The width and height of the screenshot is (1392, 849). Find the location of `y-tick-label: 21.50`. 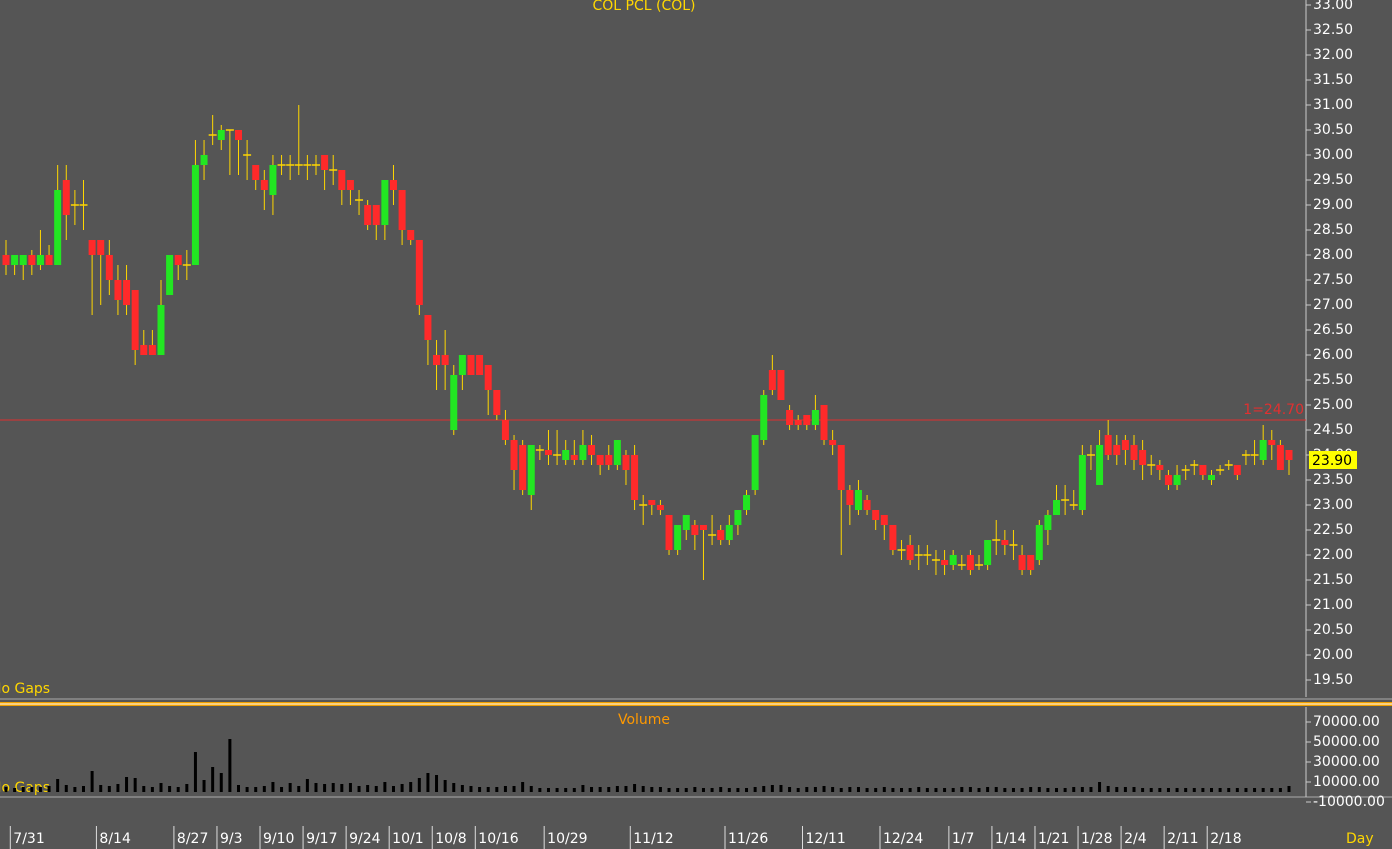

y-tick-label: 21.50 is located at coordinates (1333, 580).